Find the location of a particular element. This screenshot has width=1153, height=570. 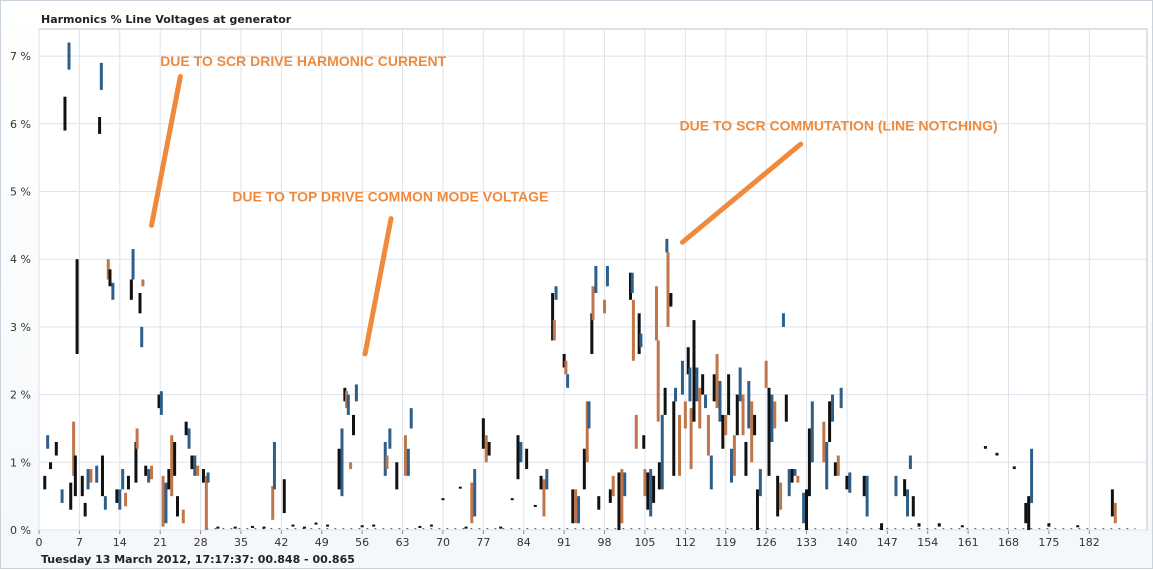

x-tick-label: 77 is located at coordinates (483, 542).